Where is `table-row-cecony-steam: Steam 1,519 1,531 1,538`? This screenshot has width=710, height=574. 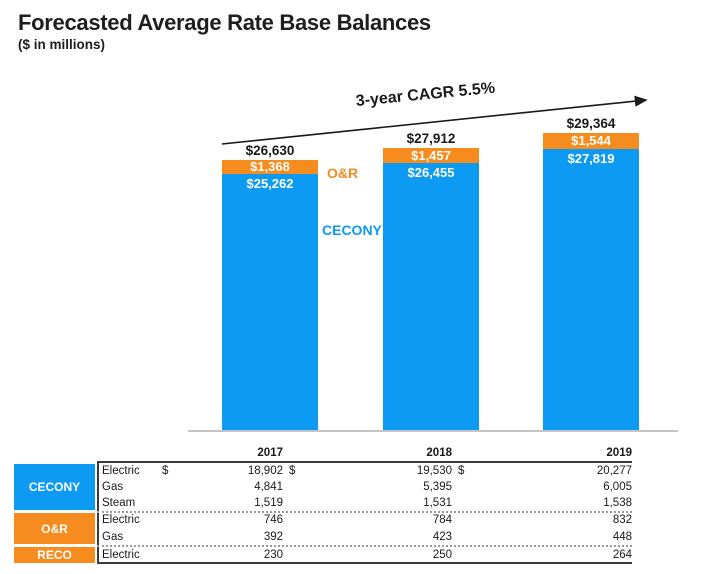
table-row-cecony-steam: Steam 1,519 1,531 1,538 is located at coordinates (323, 503).